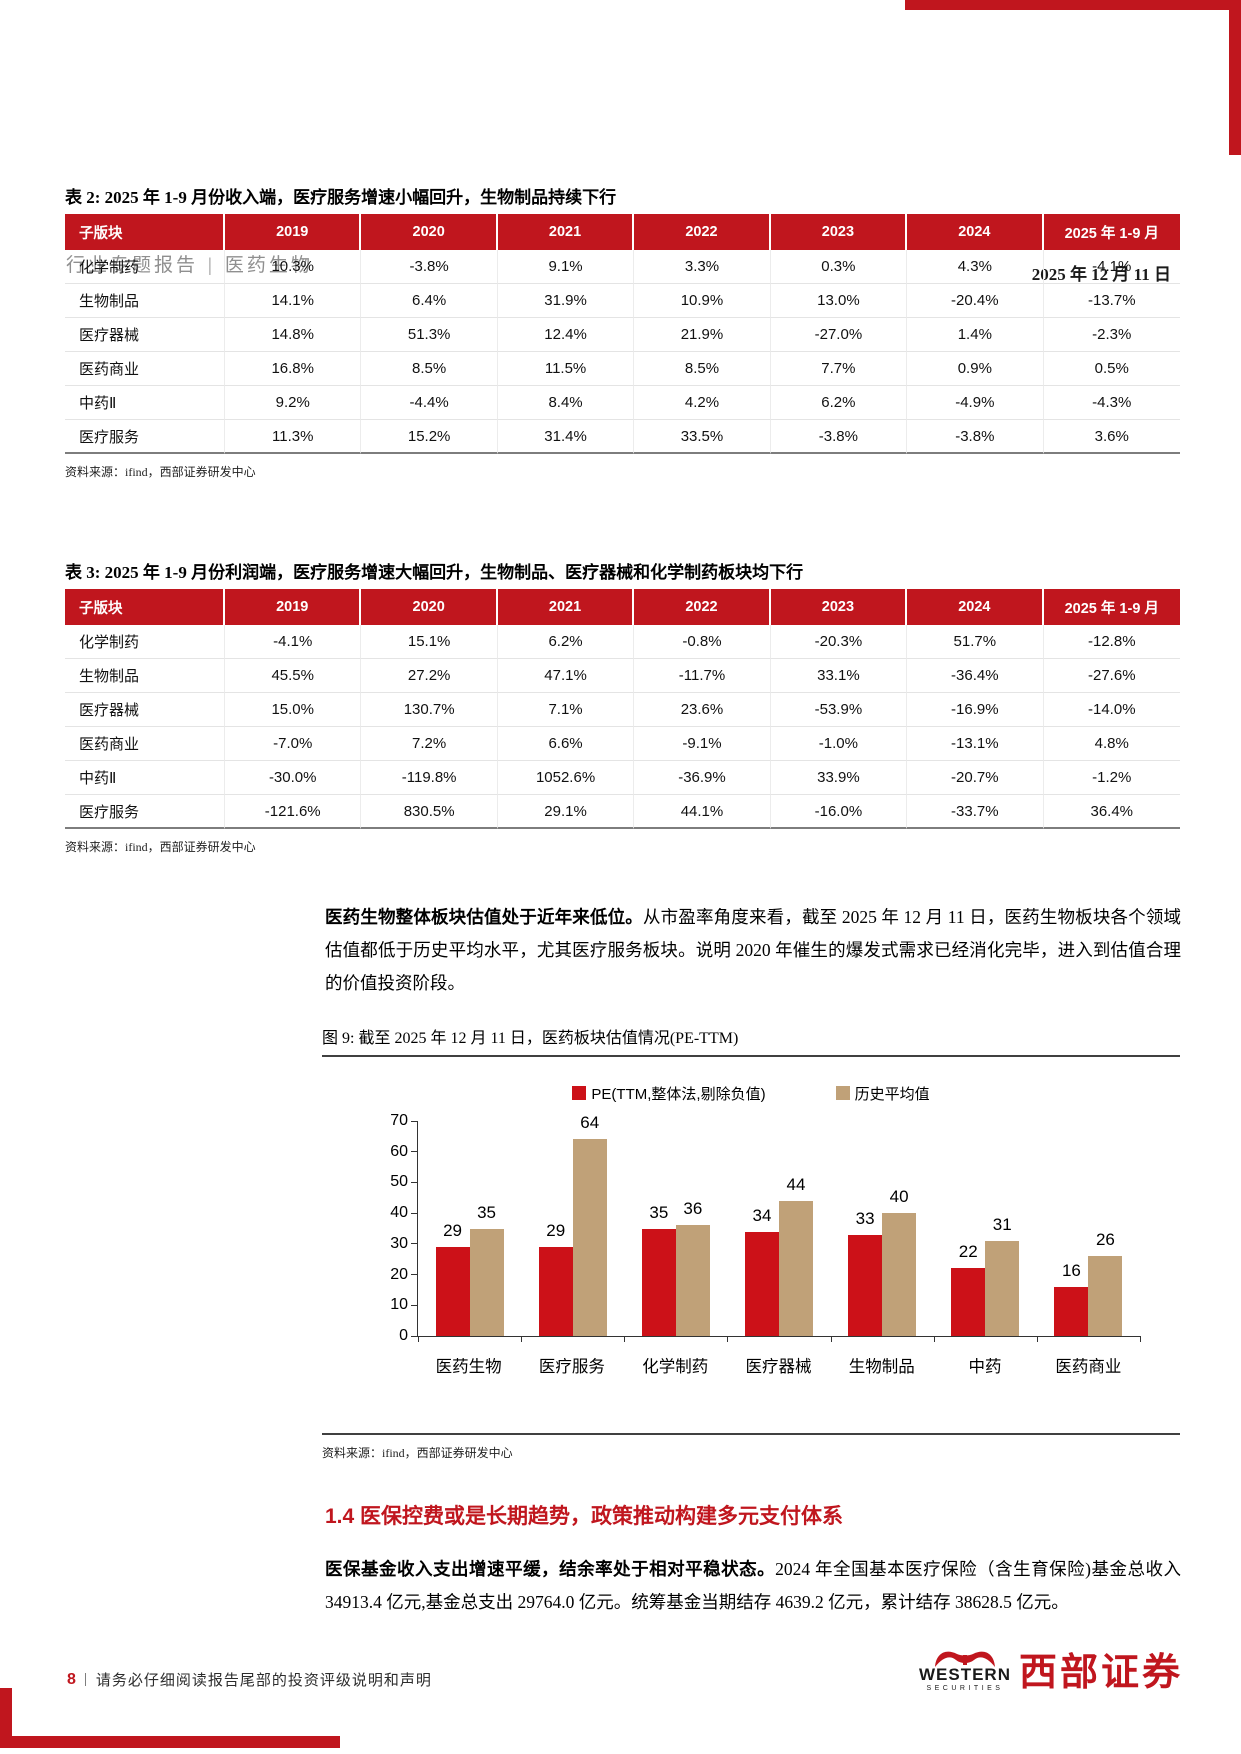 This screenshot has height=1754, width=1241. What do you see at coordinates (865, 1218) in the screenshot?
I see `bar-value-label: 33` at bounding box center [865, 1218].